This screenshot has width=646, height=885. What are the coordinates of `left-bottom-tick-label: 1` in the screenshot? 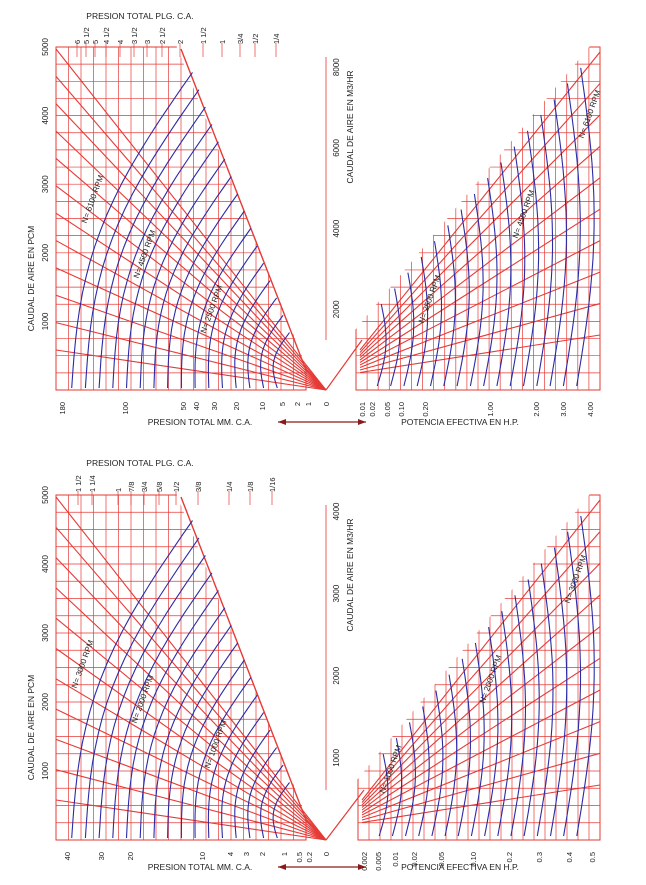 It's located at (284, 854).